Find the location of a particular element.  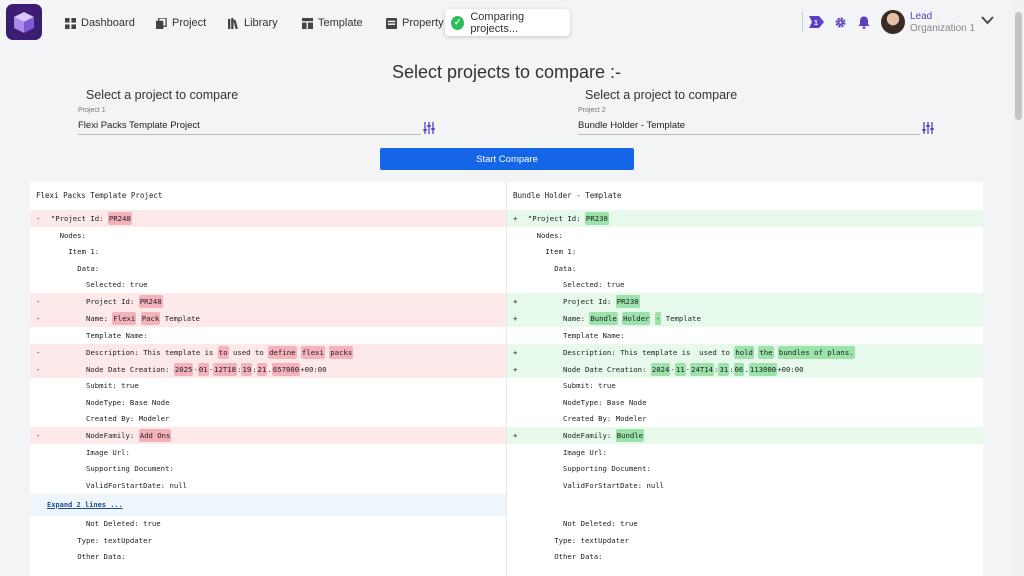

project-2-label: Project 2 is located at coordinates (592, 110).